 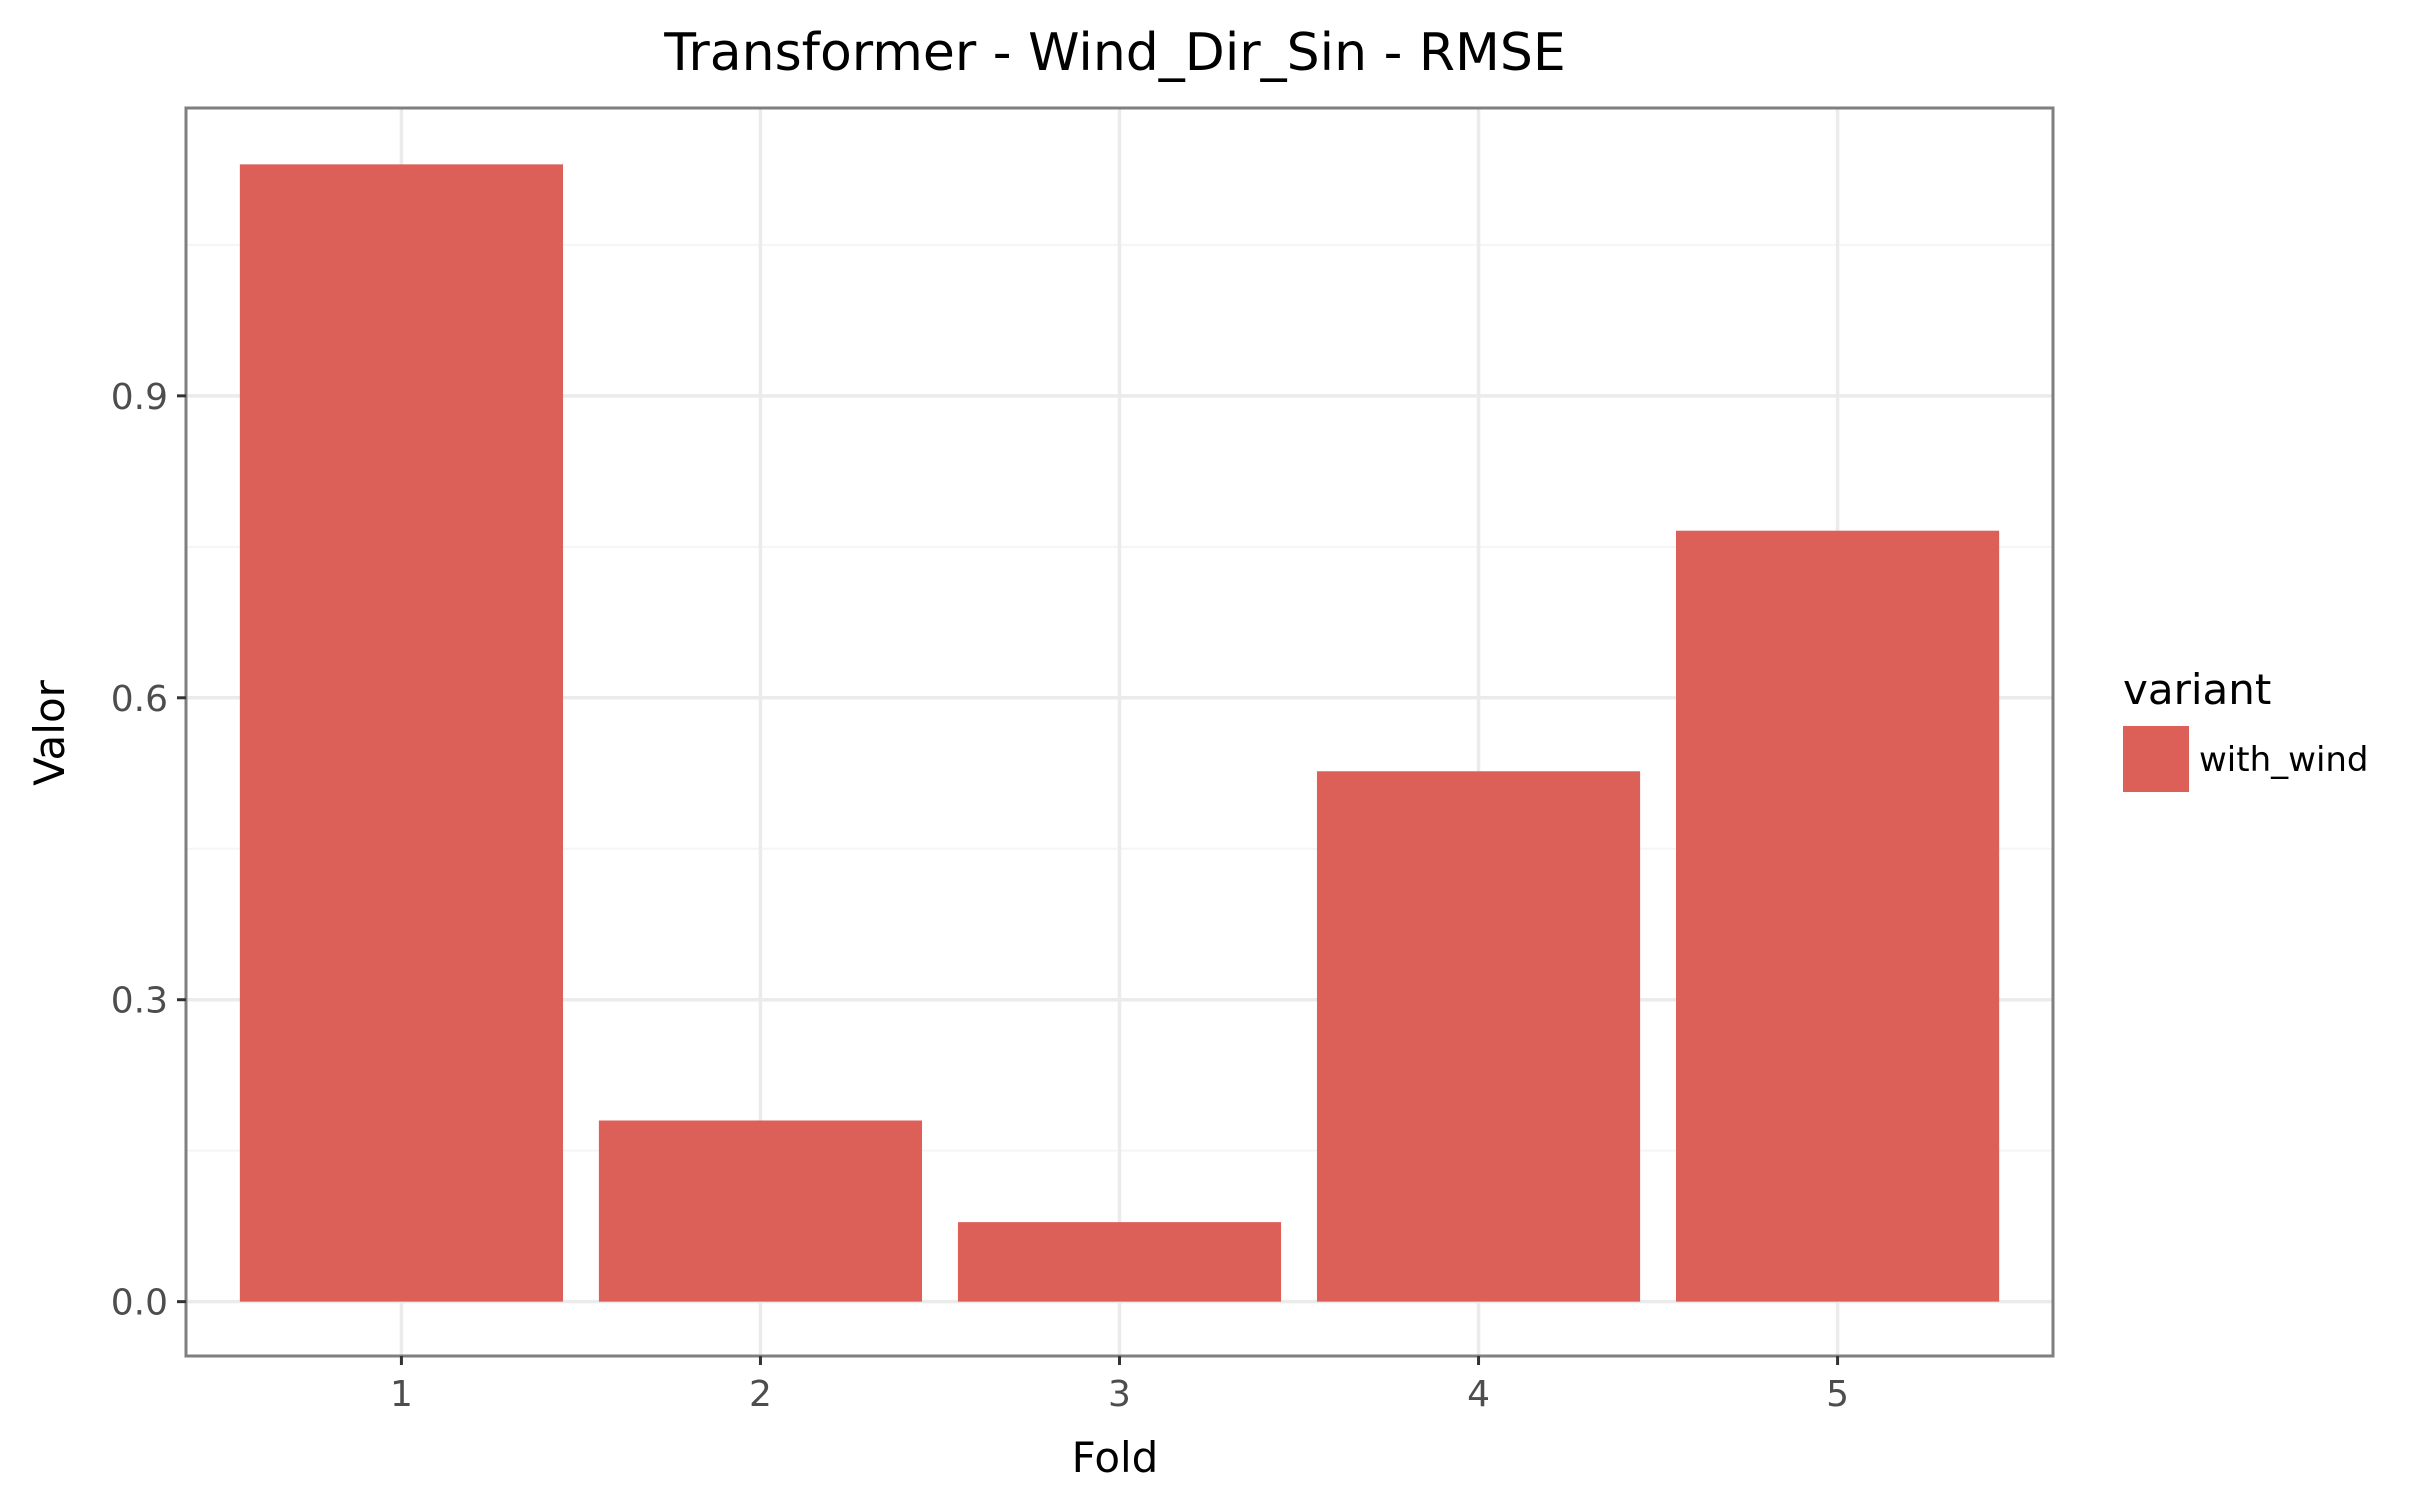 I want to click on legend-title: variant, so click(x=2197, y=689).